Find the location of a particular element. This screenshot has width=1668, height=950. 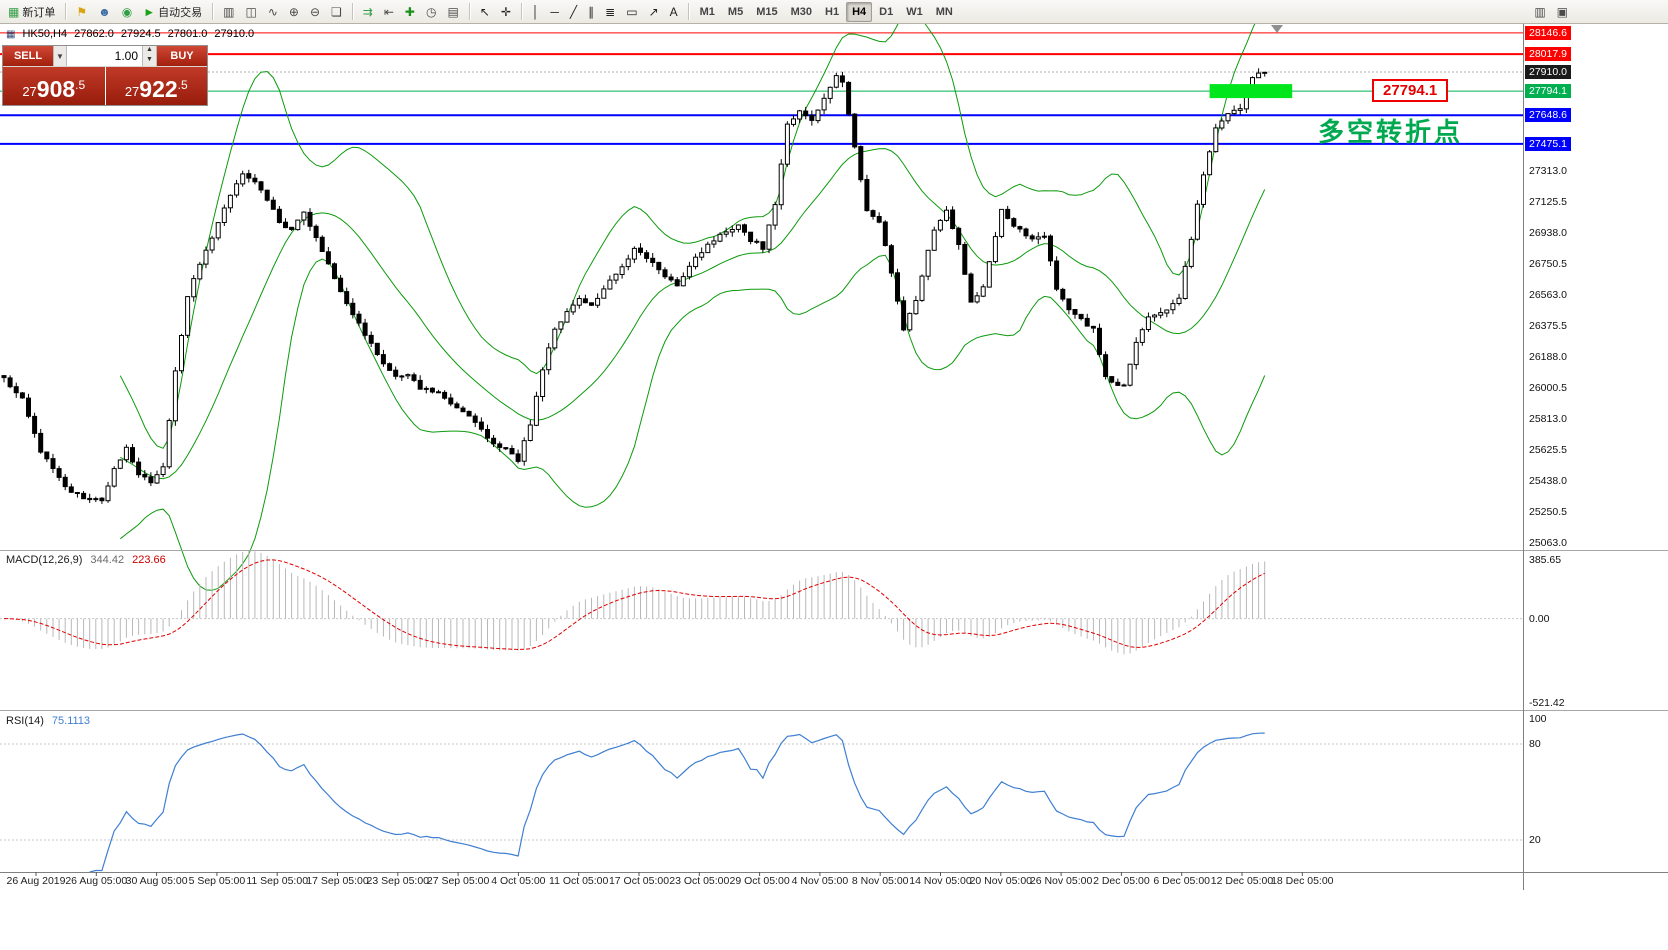

shapes-icon: ▭ is located at coordinates (631, 12).